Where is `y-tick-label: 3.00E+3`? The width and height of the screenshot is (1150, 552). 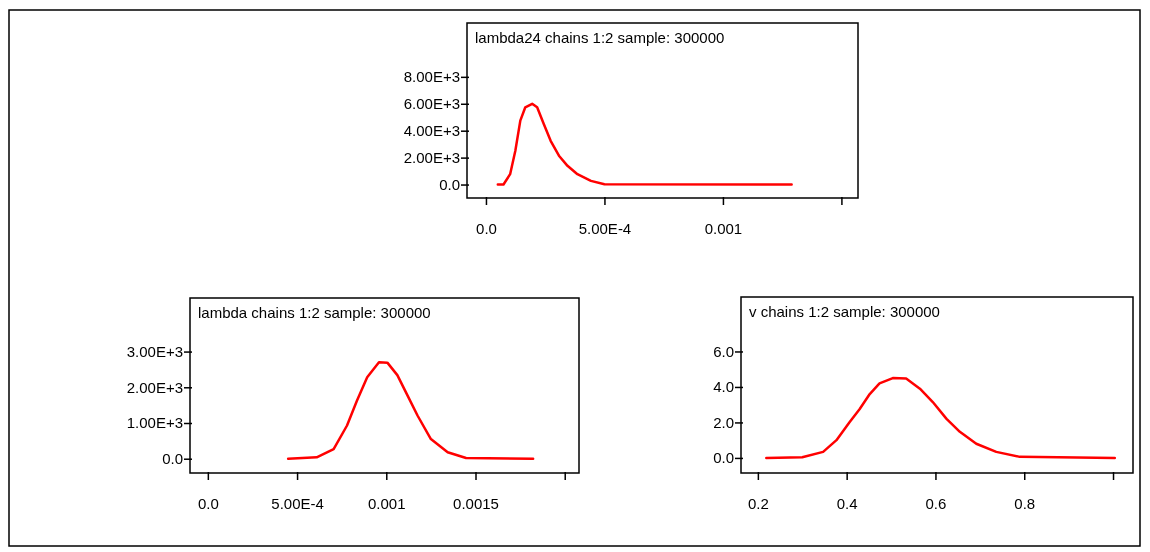 y-tick-label: 3.00E+3 is located at coordinates (154, 351).